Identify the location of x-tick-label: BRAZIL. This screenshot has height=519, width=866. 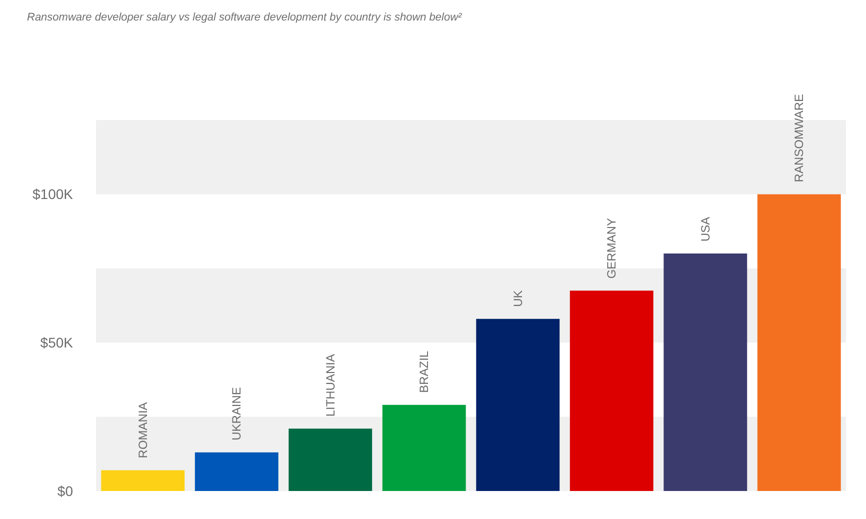
(424, 371).